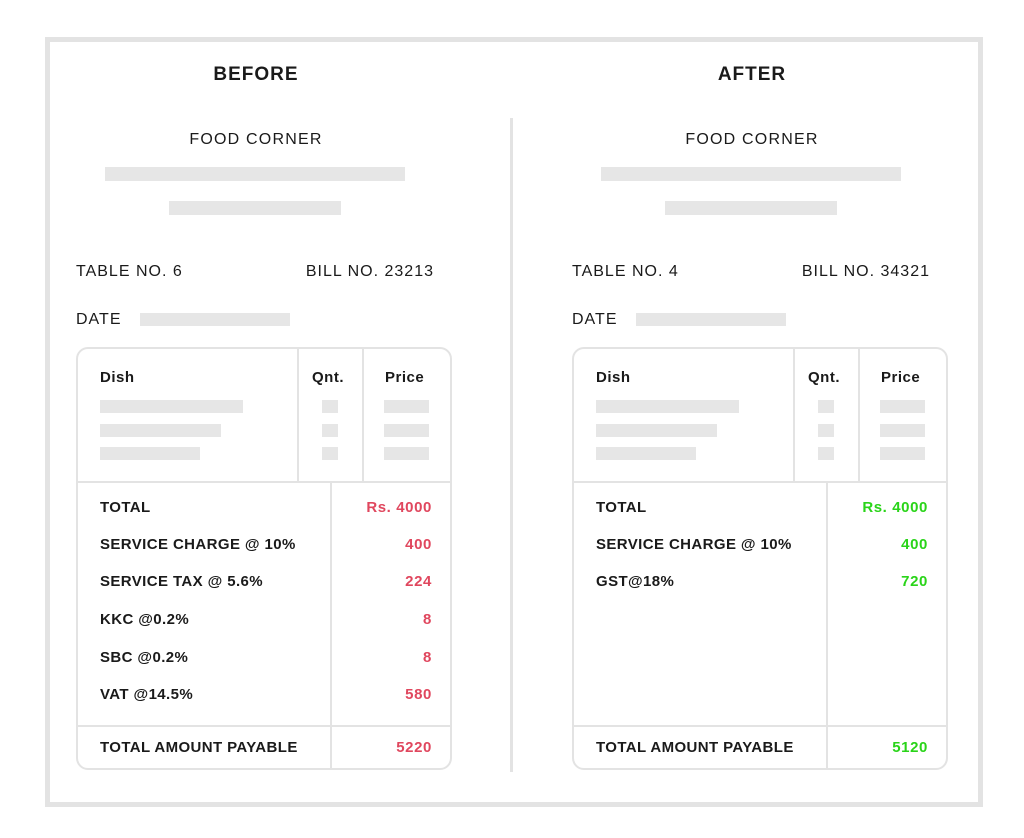  Describe the element at coordinates (914, 581) in the screenshot. I see `charge-value: 720` at that location.